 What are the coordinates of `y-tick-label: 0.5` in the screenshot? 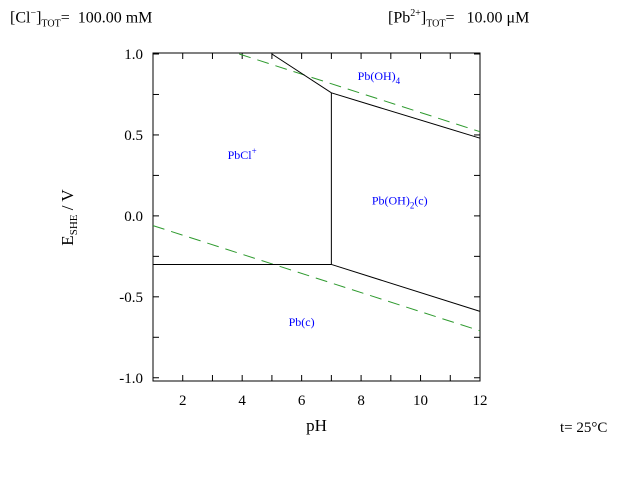 It's located at (133, 136).